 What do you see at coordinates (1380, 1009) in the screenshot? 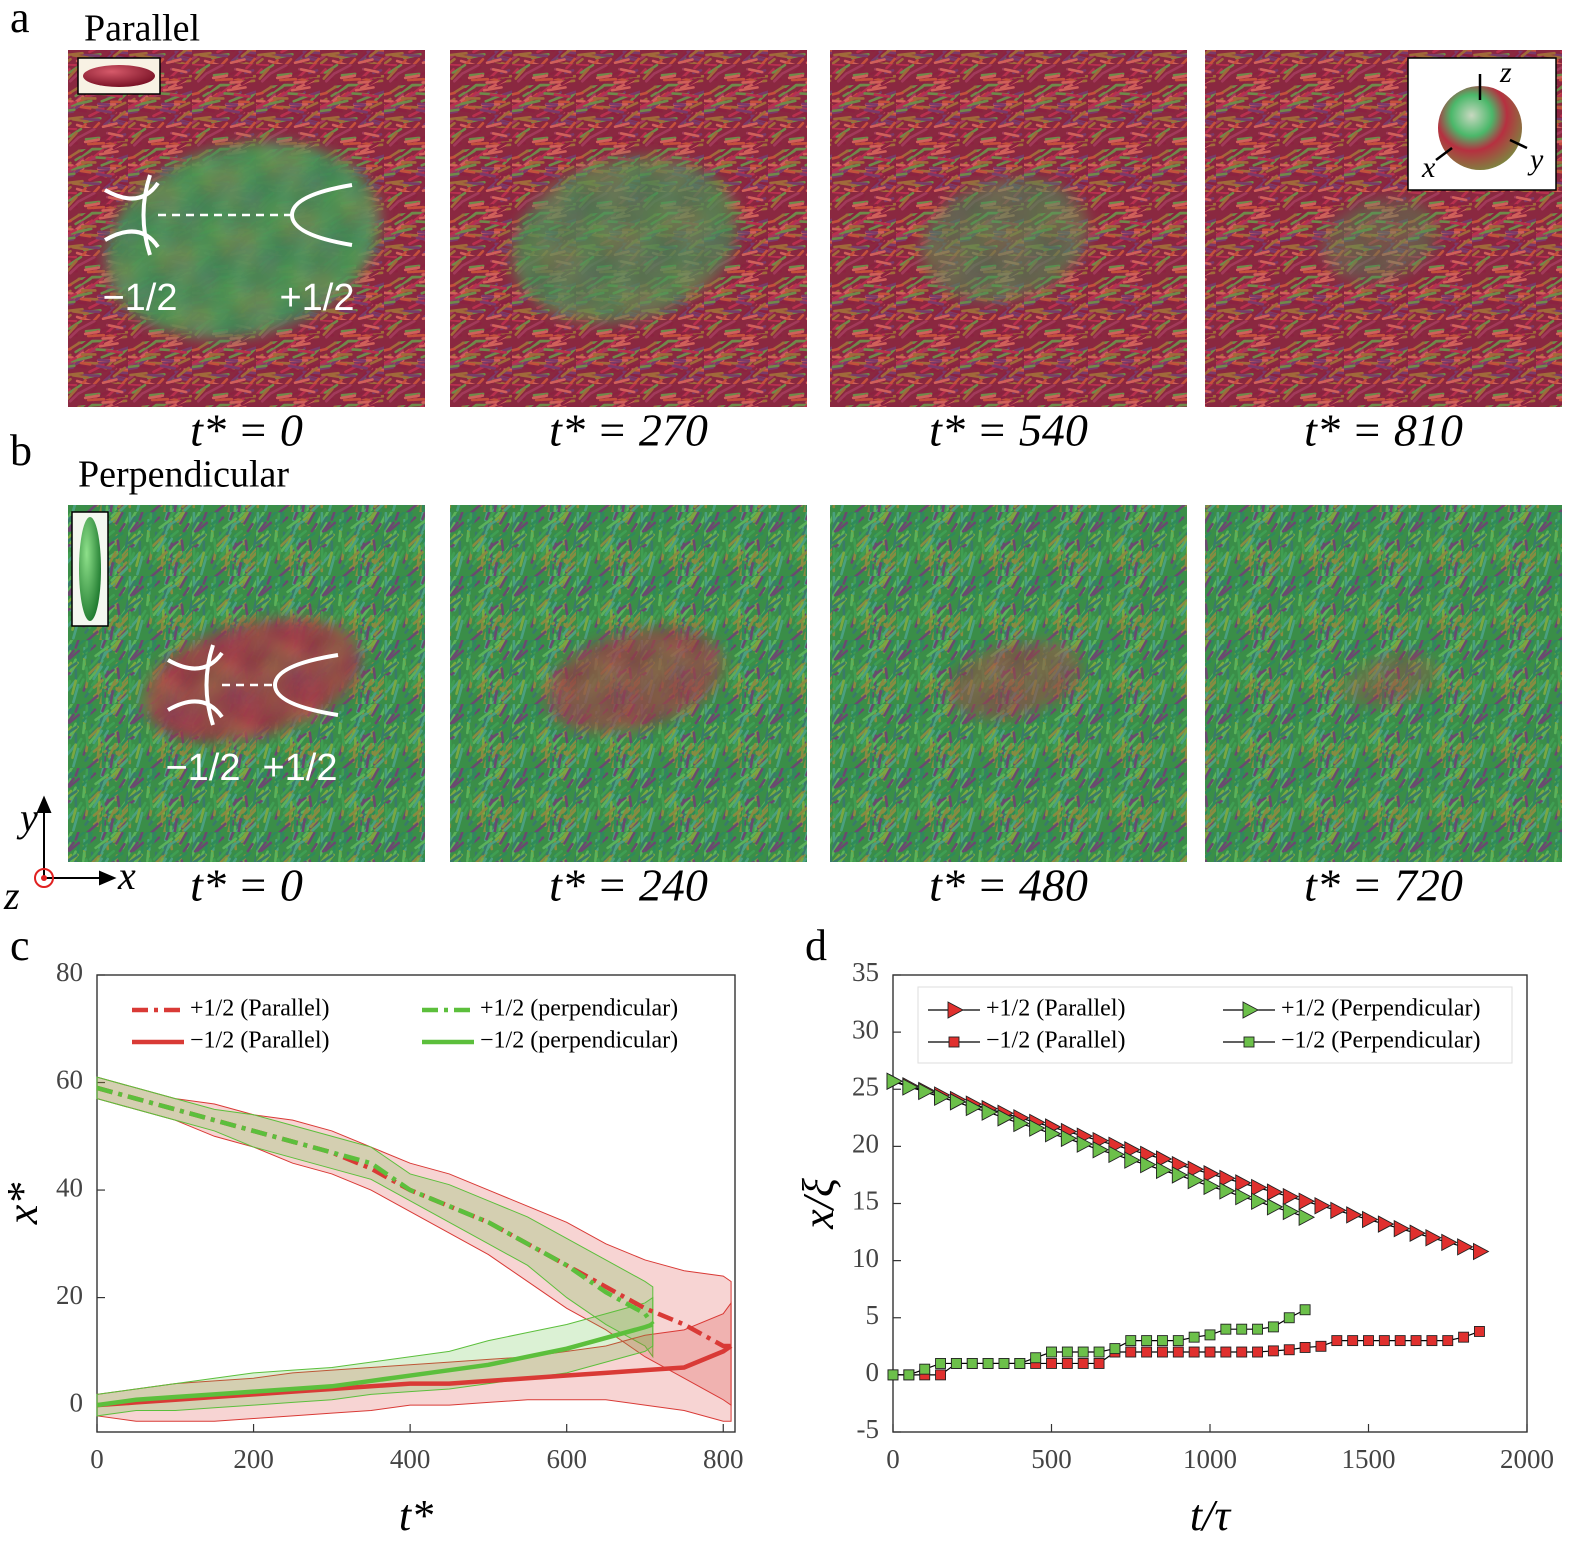
I see `legend-label: +1/2 (Perpendicular)` at bounding box center [1380, 1009].